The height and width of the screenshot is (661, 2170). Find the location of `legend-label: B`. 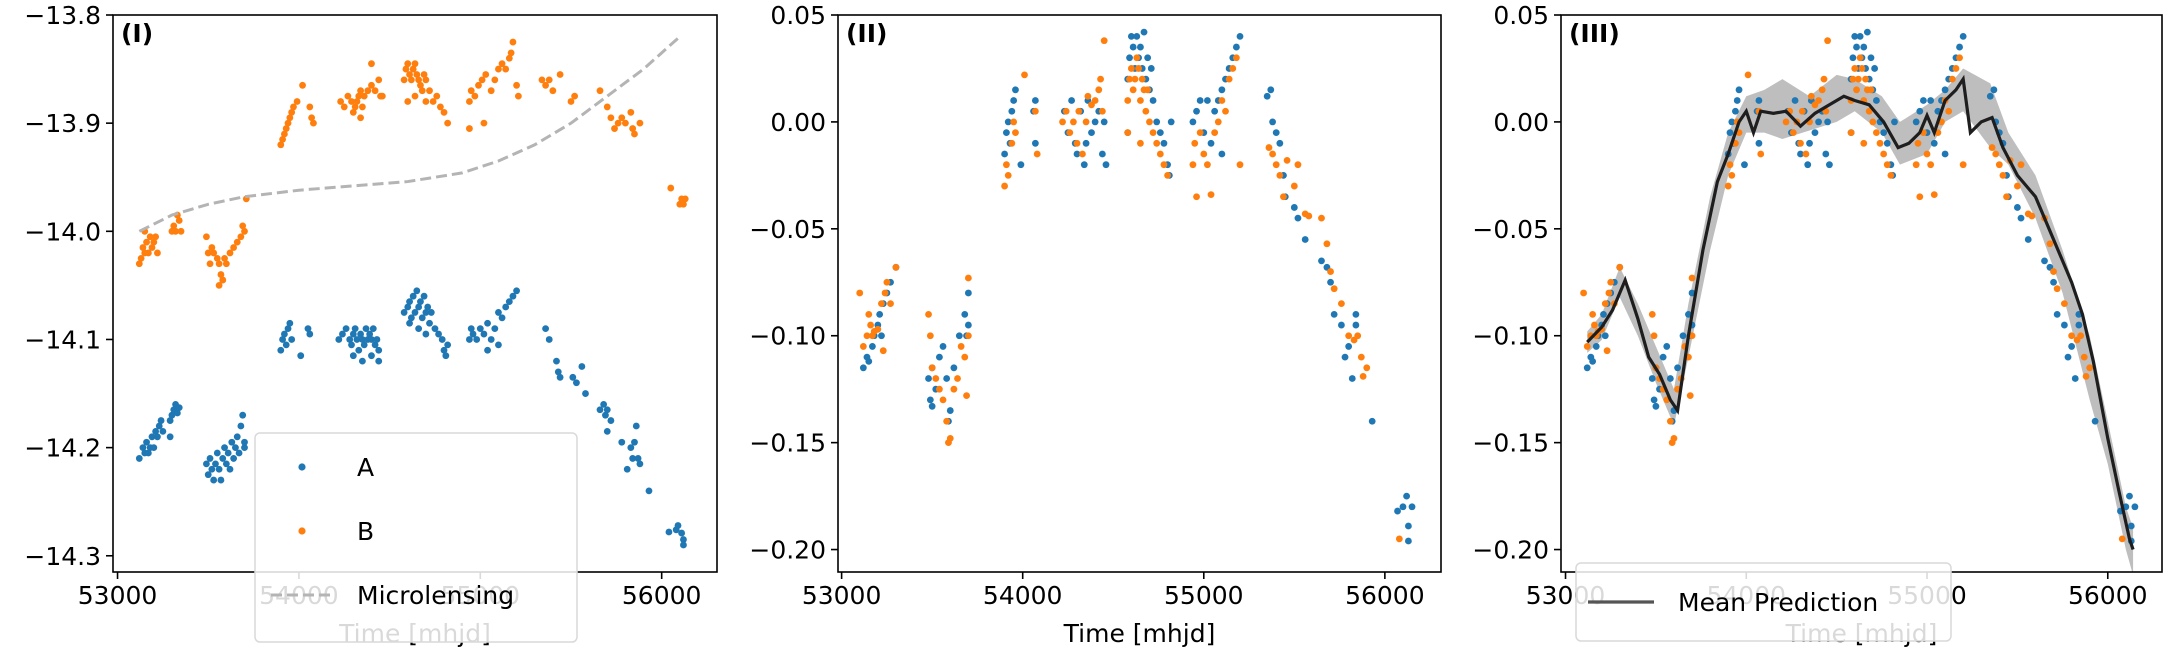

legend-label: B is located at coordinates (365, 531).